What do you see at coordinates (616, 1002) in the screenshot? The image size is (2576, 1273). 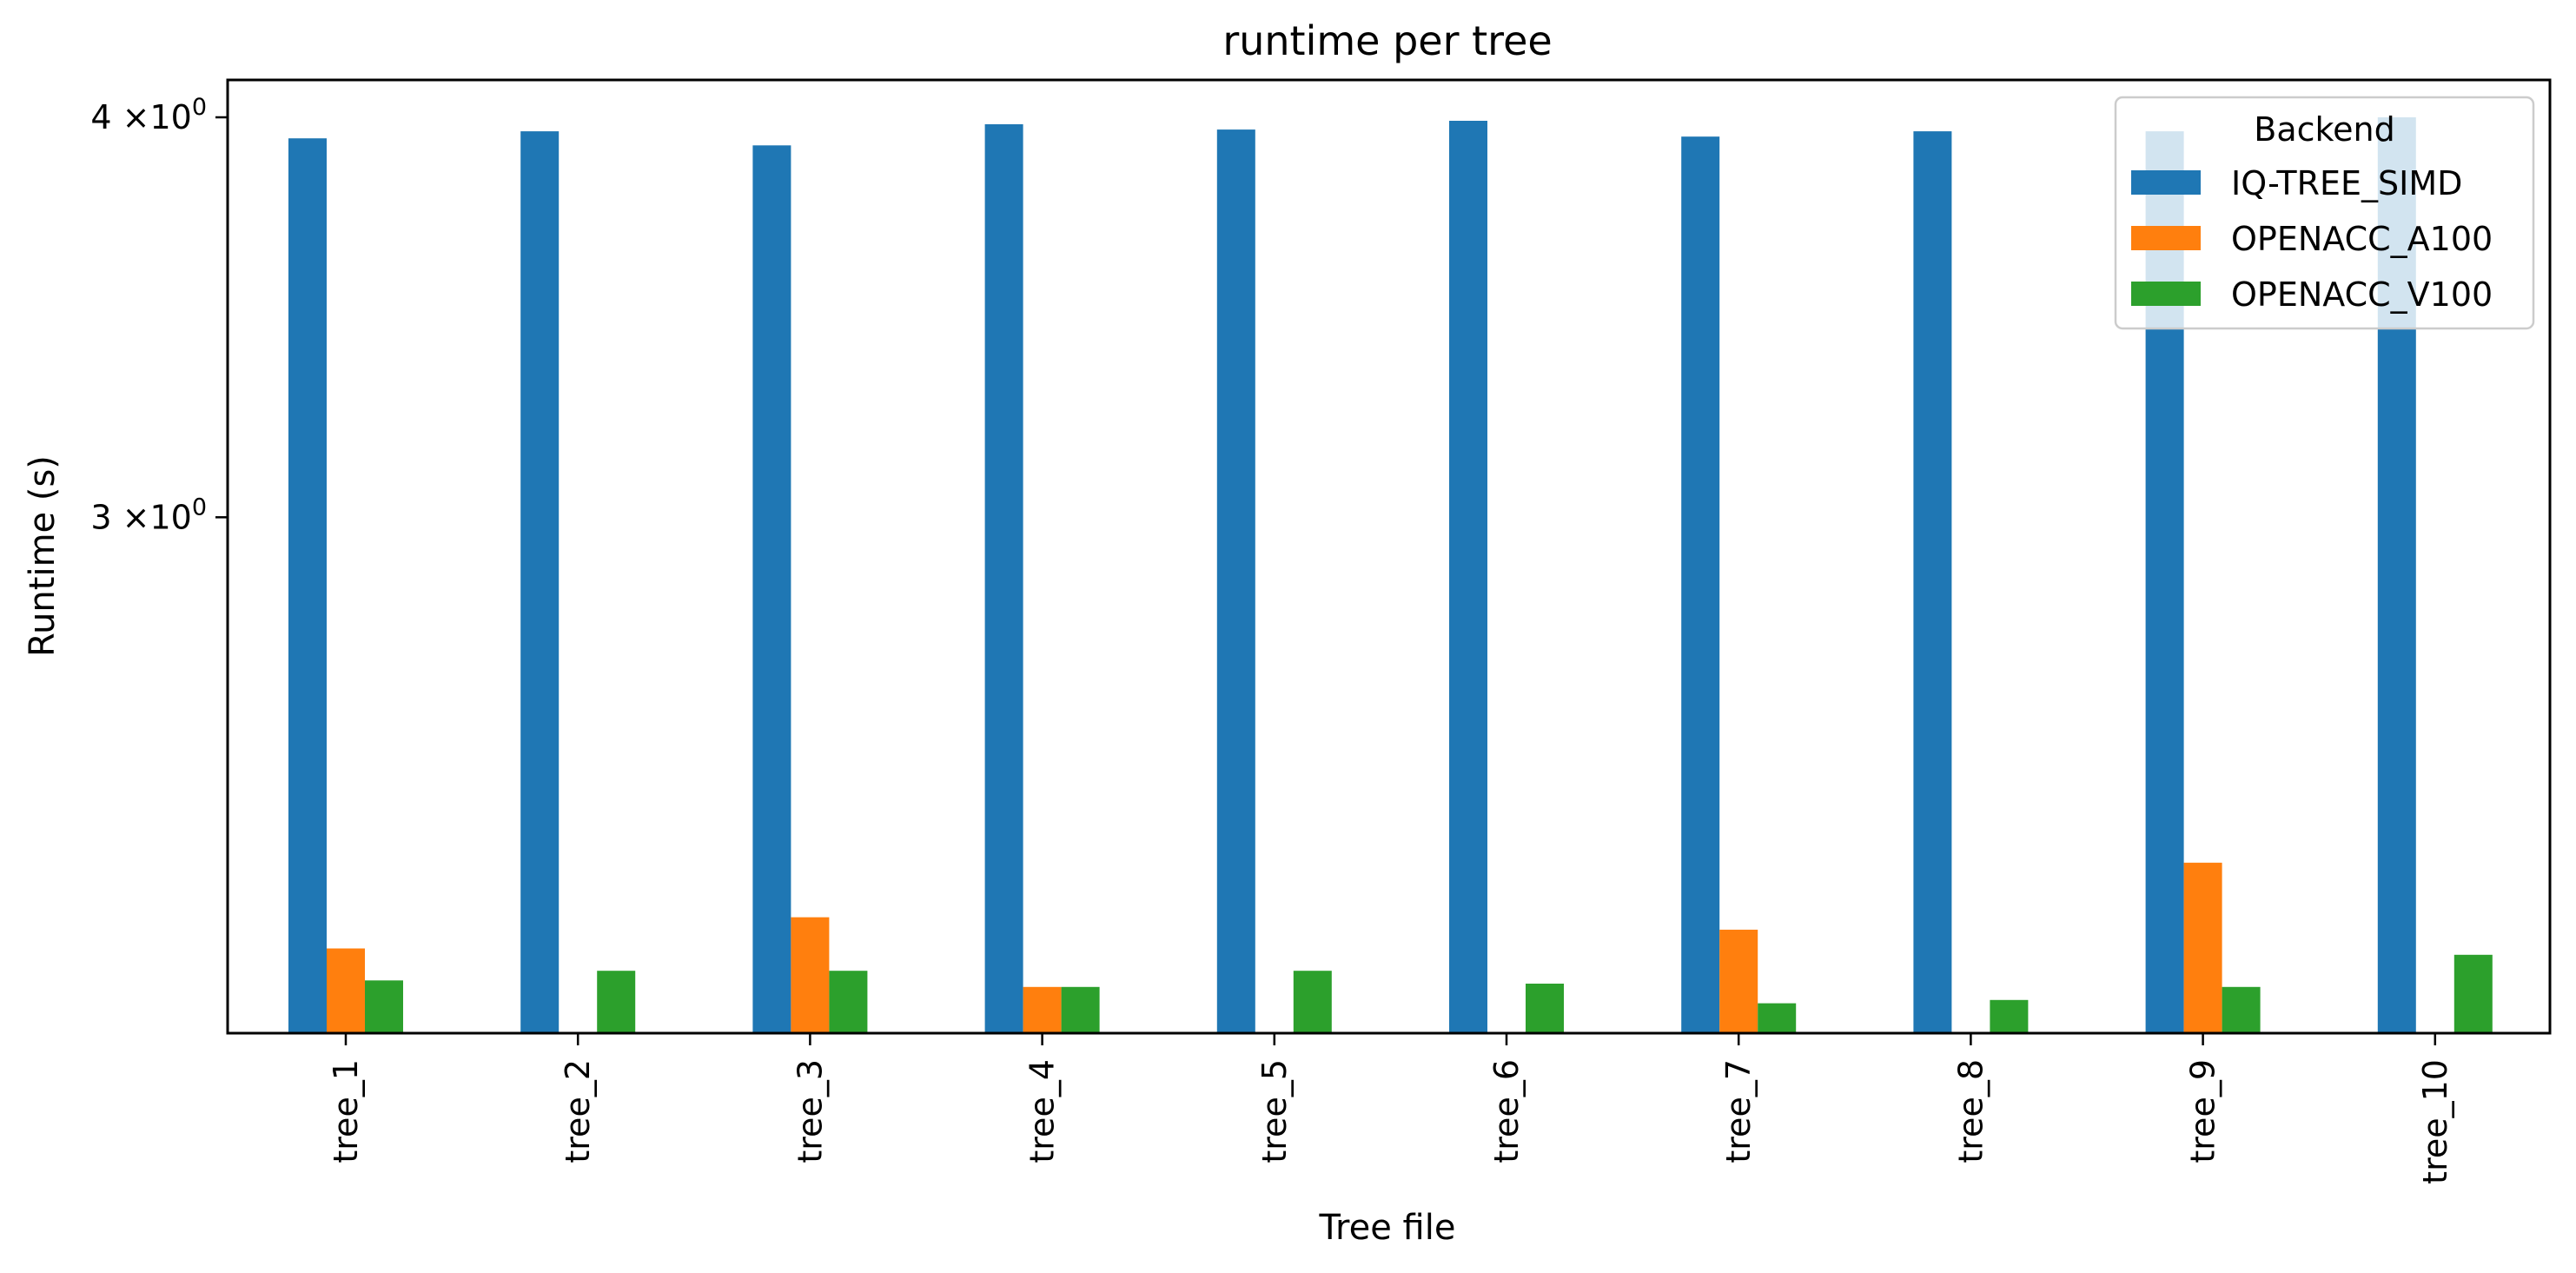 I see `bar-tree_2-OPENACC_V100` at bounding box center [616, 1002].